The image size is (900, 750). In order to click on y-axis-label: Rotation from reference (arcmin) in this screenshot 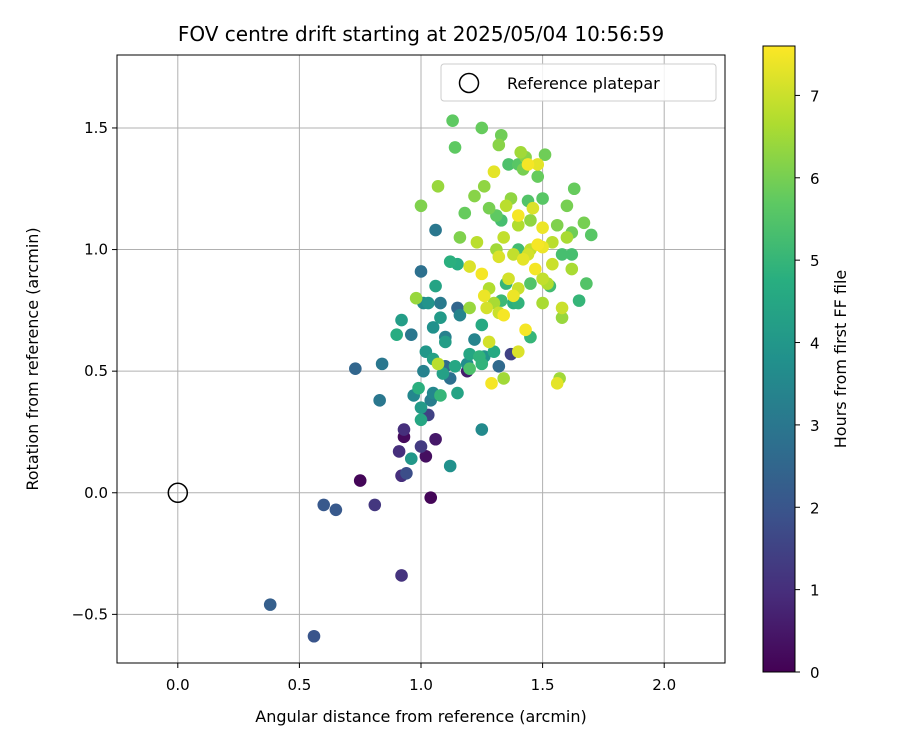, I will do `click(32, 358)`.